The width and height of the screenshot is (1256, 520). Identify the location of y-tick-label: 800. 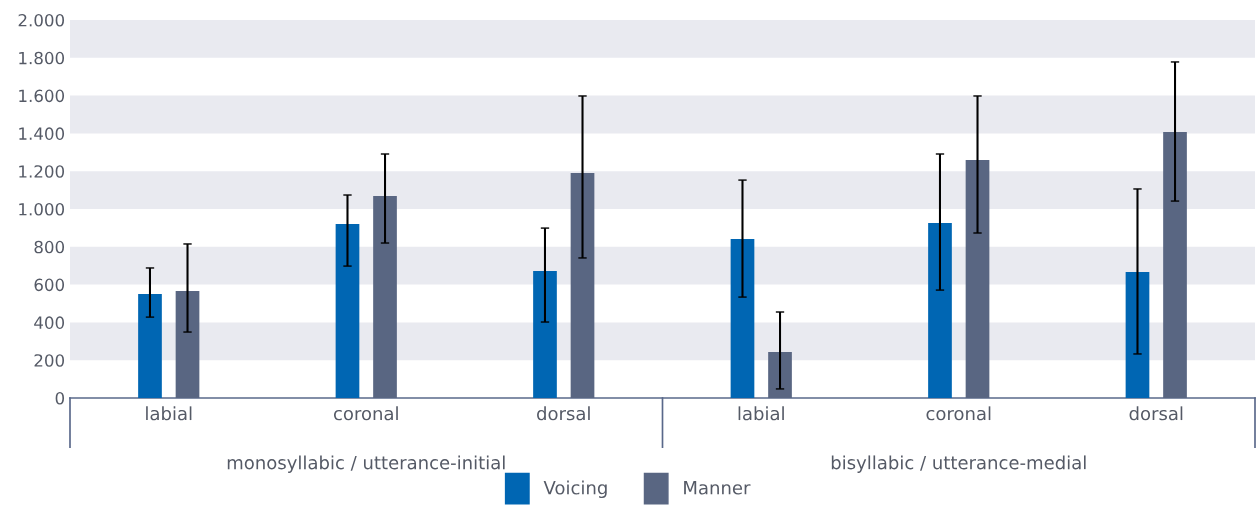
(49, 247).